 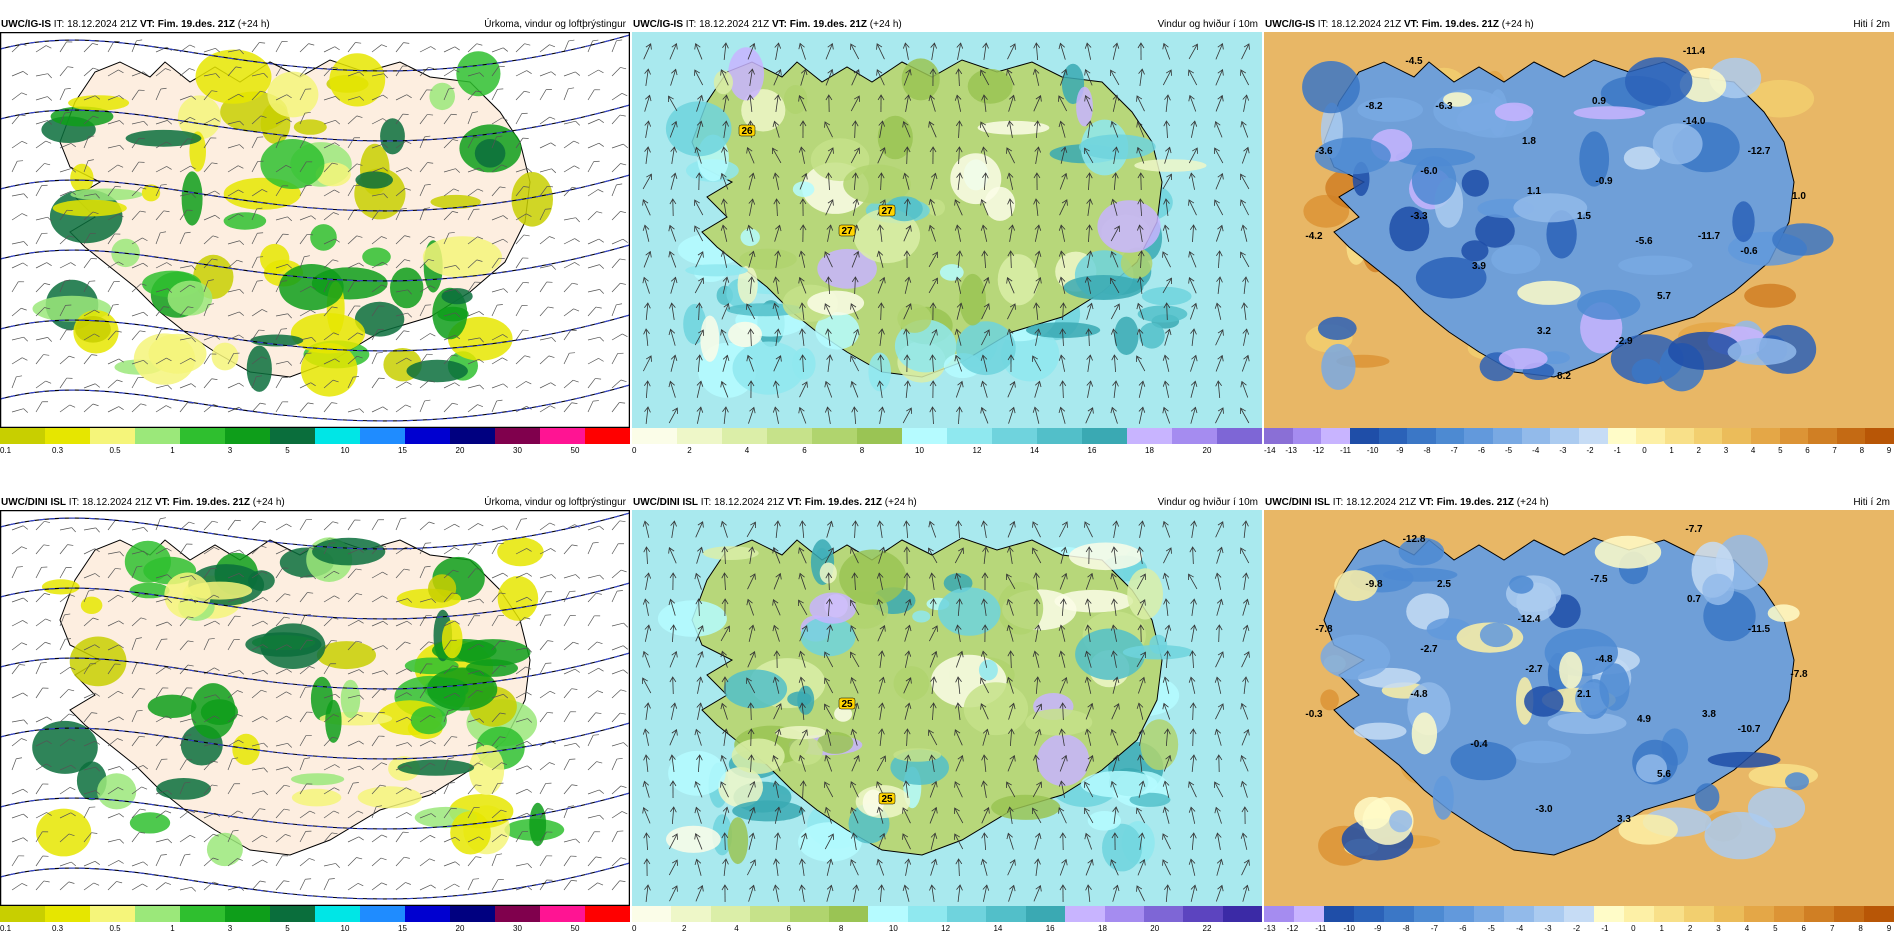 I want to click on map-value-label: -9.8, so click(x=1374, y=584).